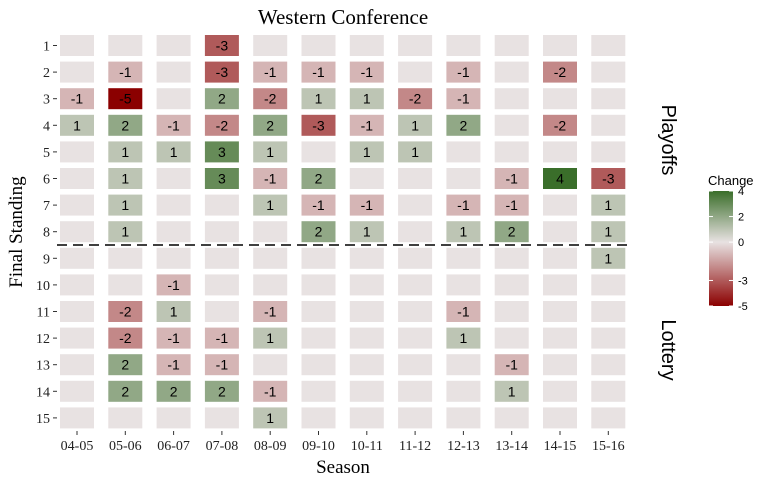 The width and height of the screenshot is (767, 480). What do you see at coordinates (343, 17) in the screenshot?
I see `chart-title: Western Conference` at bounding box center [343, 17].